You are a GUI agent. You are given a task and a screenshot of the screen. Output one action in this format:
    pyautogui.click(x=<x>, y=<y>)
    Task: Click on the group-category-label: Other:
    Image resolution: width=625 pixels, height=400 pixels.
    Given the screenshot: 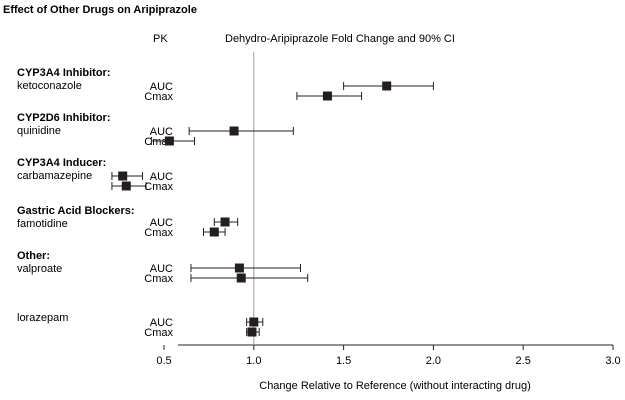 What is the action you would take?
    pyautogui.click(x=33, y=256)
    